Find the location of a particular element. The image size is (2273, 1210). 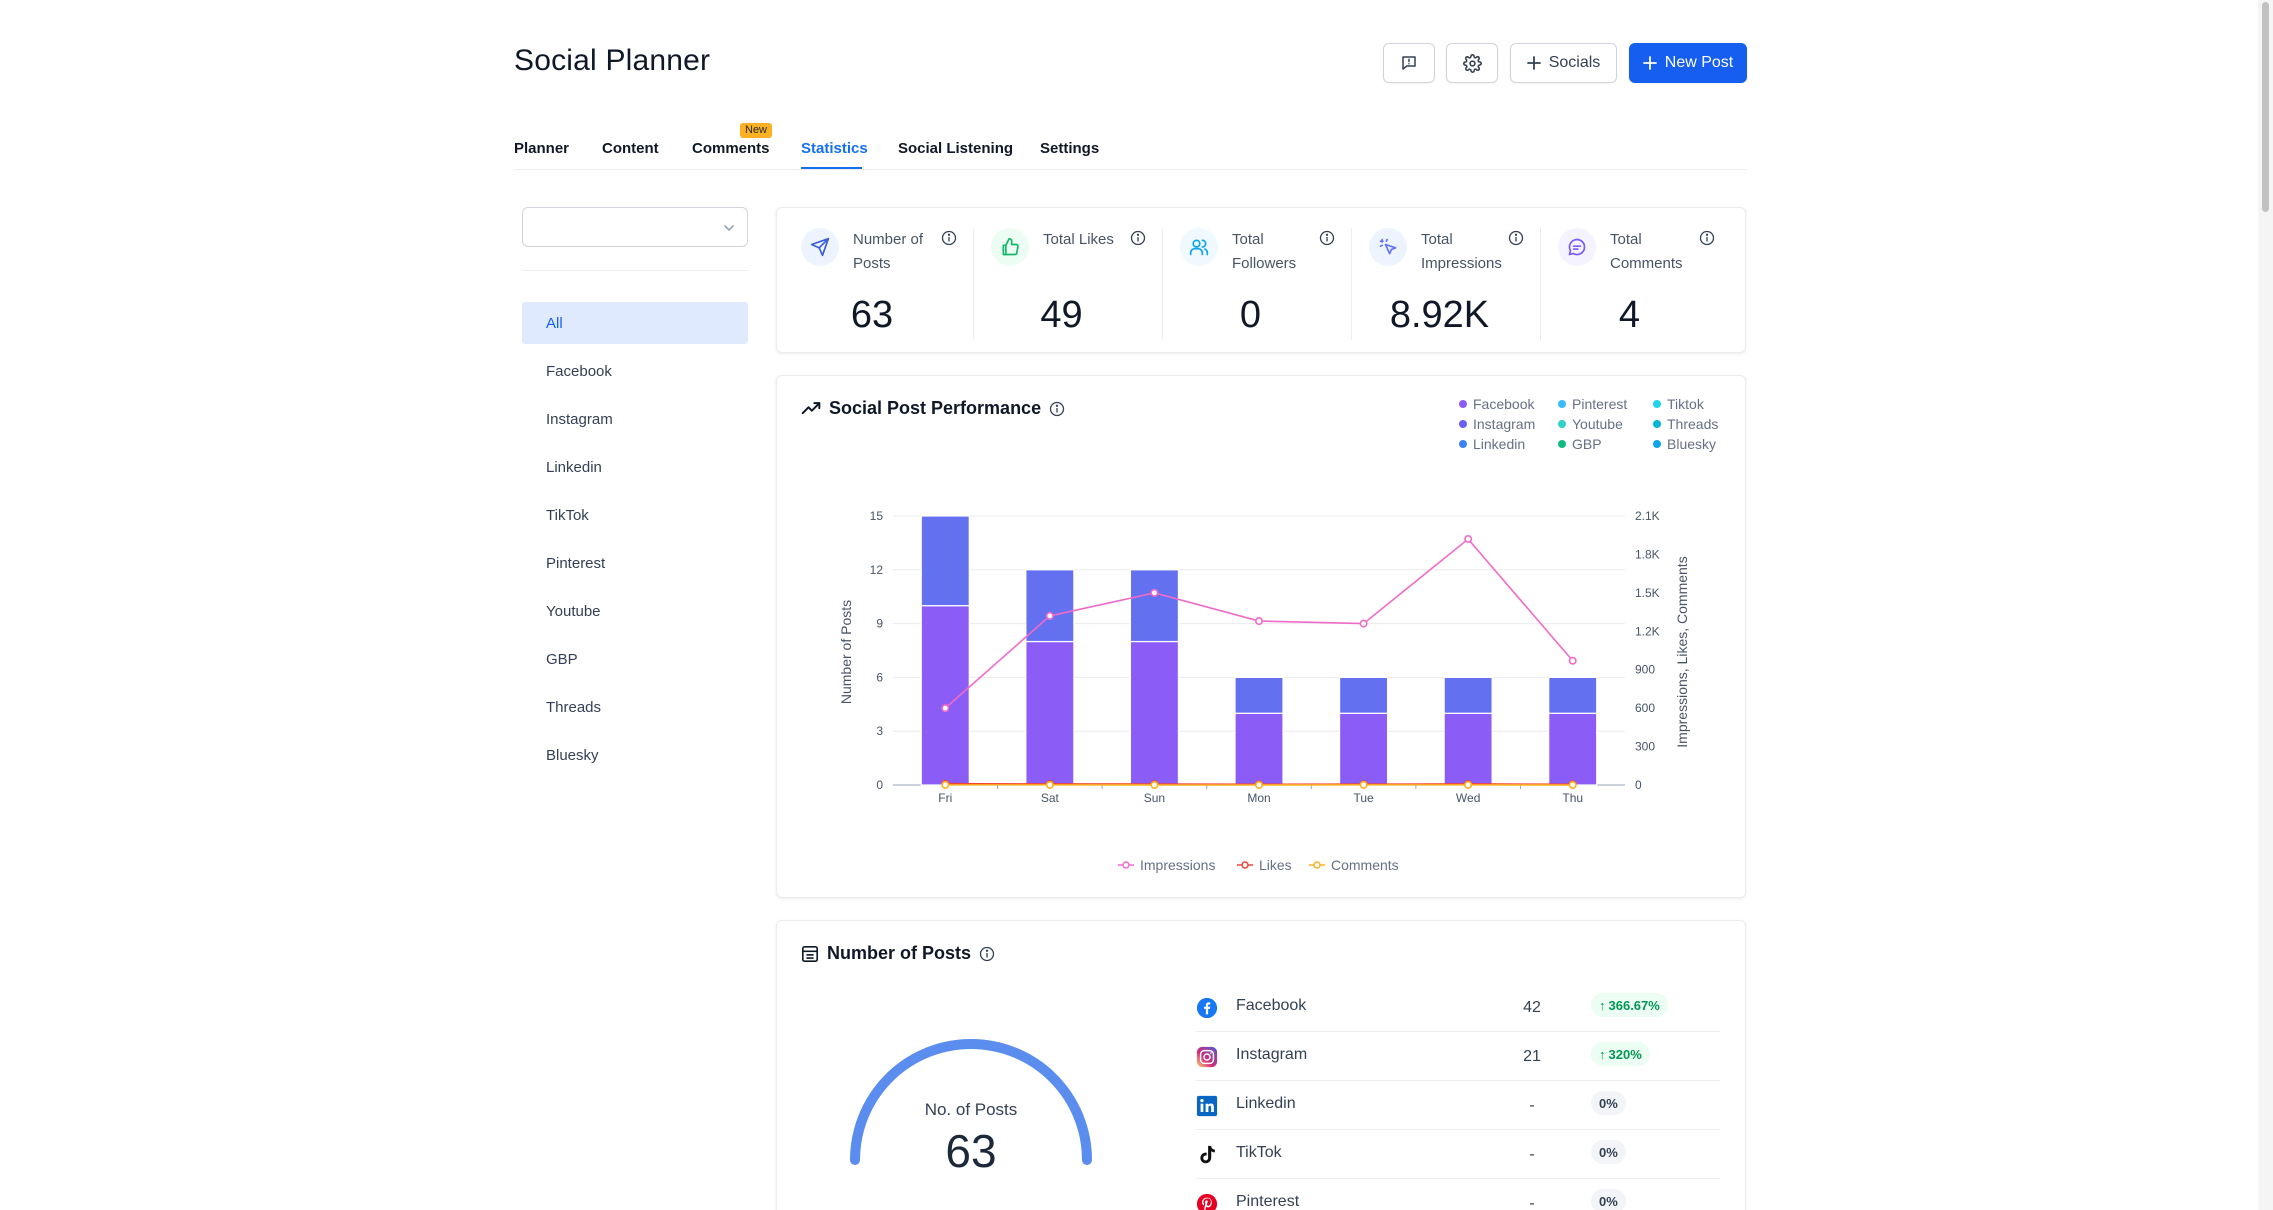

y-left-tick-label: 12 is located at coordinates (877, 570).